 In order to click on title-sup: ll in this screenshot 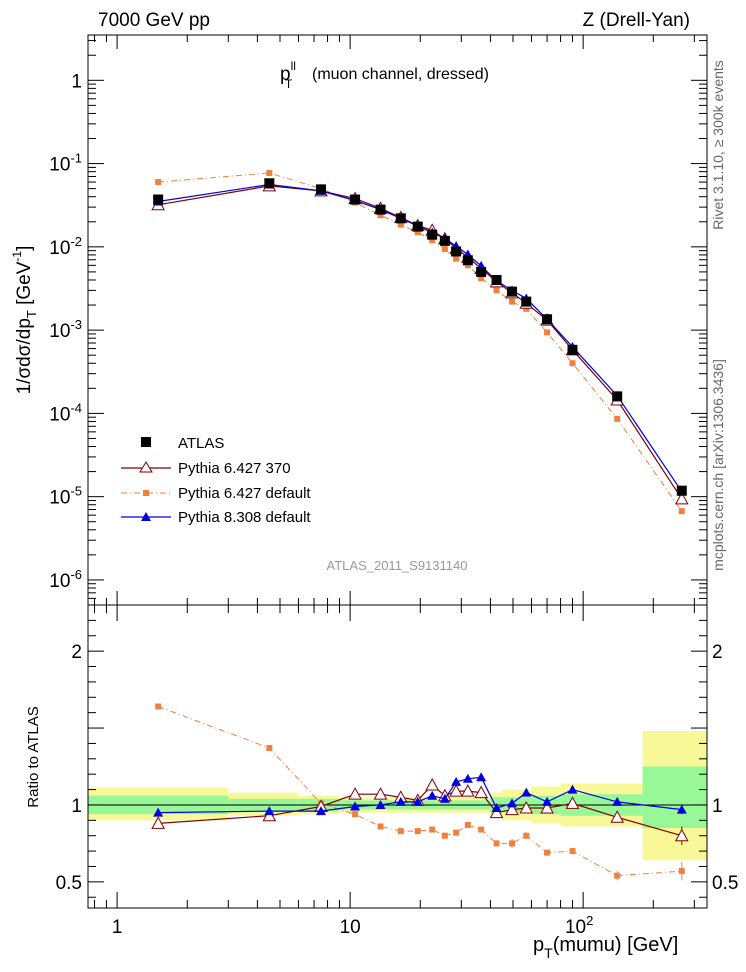, I will do `click(293, 66)`.